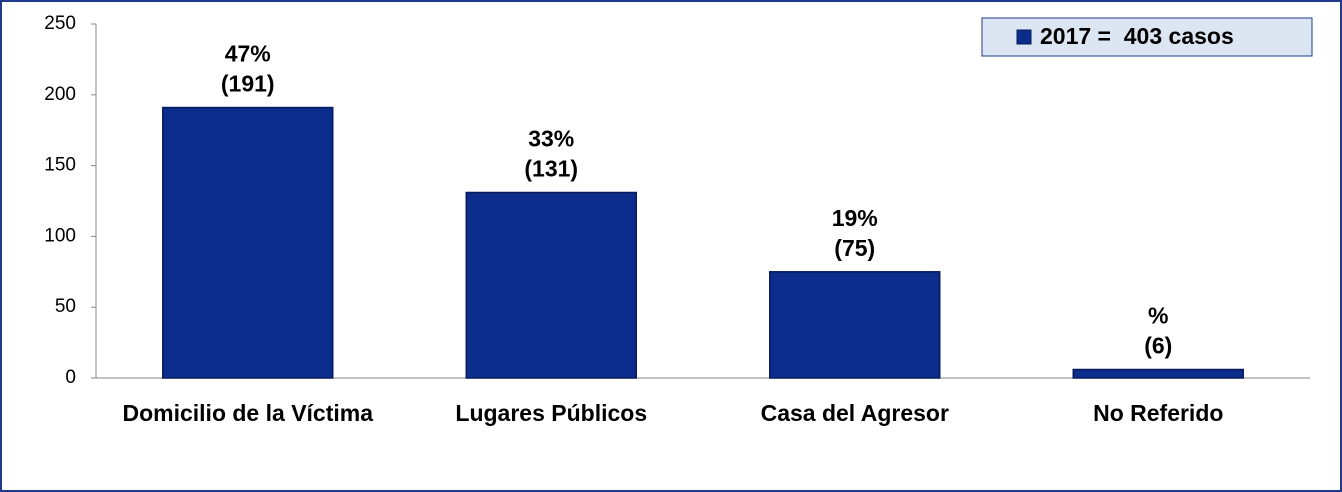 This screenshot has width=1342, height=492. I want to click on percent-label: 47%, so click(248, 54).